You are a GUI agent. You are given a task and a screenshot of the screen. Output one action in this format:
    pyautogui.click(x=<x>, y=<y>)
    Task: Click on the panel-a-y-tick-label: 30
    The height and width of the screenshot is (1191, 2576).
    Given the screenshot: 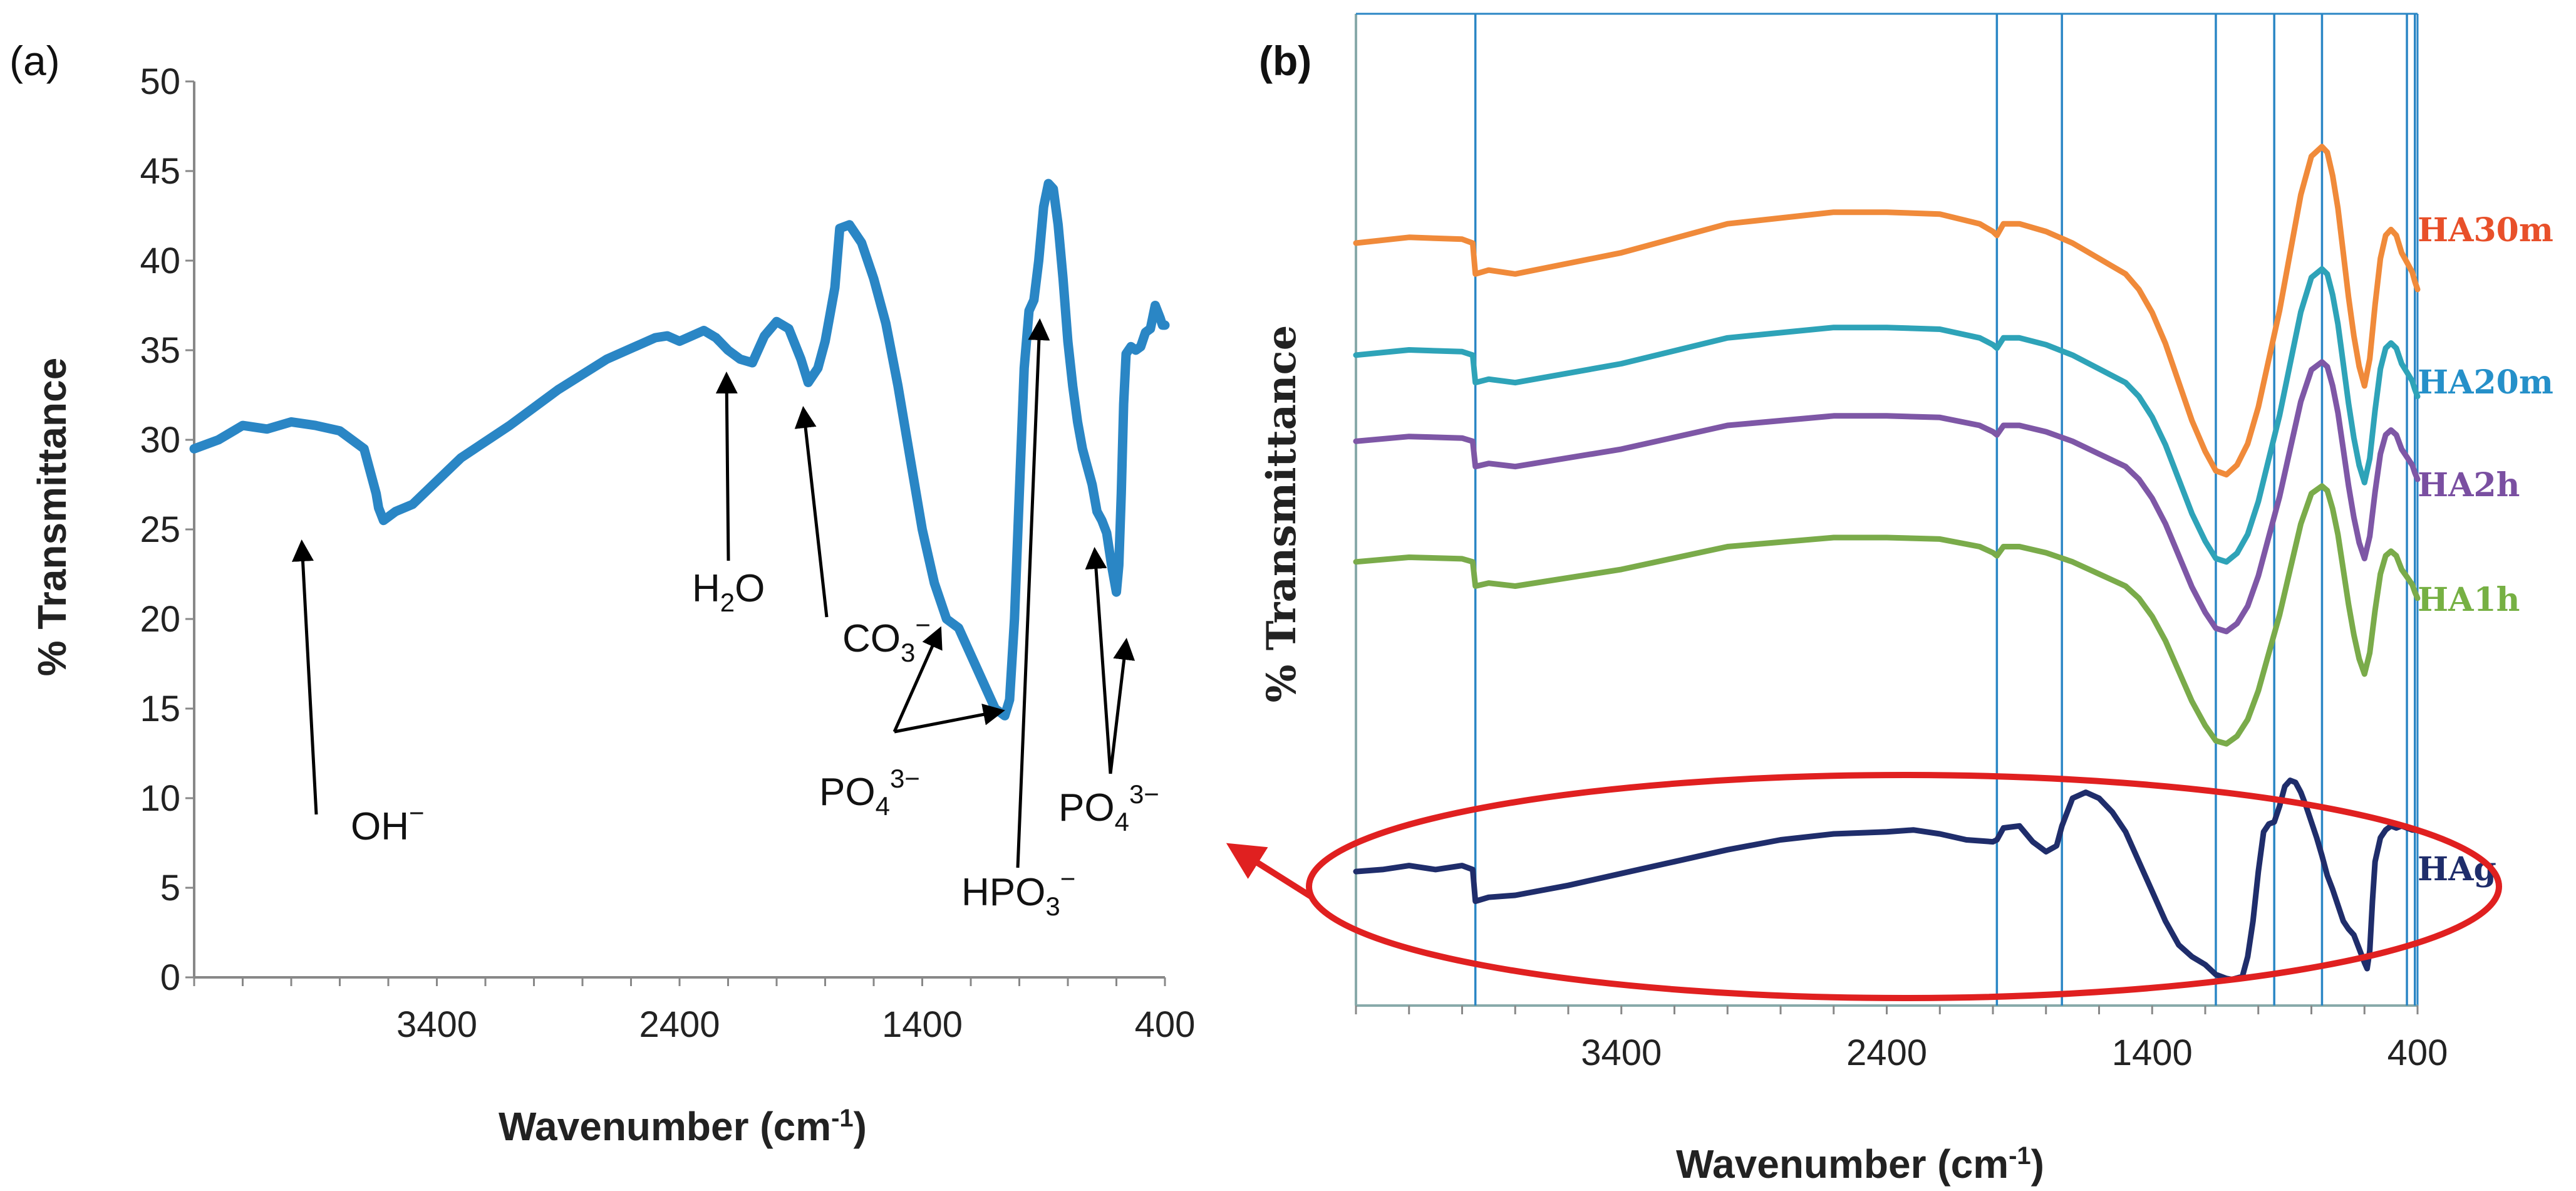 What is the action you would take?
    pyautogui.click(x=160, y=440)
    